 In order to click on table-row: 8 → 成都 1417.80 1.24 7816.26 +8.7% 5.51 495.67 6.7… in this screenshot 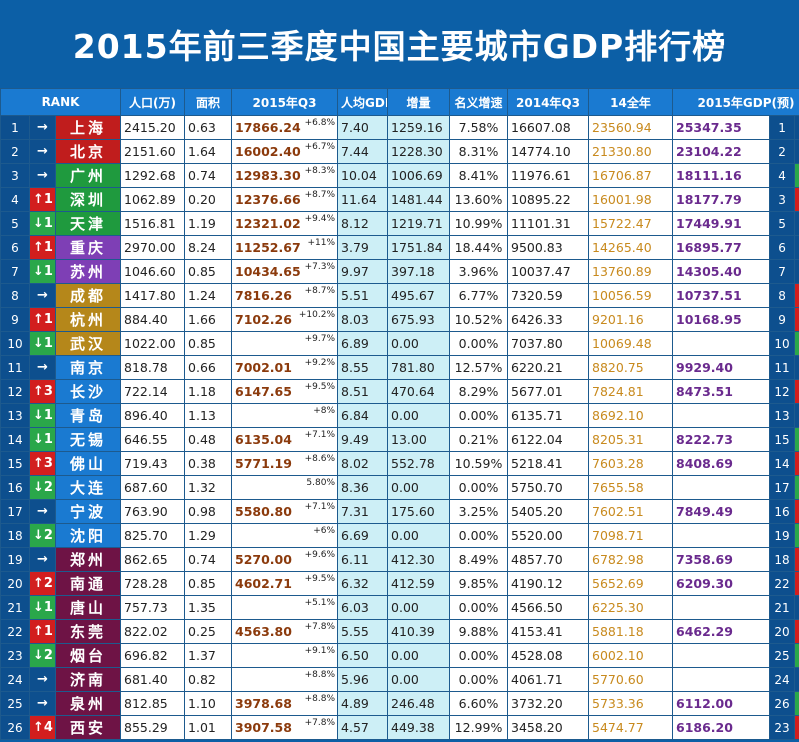, I will do `click(399, 295)`.